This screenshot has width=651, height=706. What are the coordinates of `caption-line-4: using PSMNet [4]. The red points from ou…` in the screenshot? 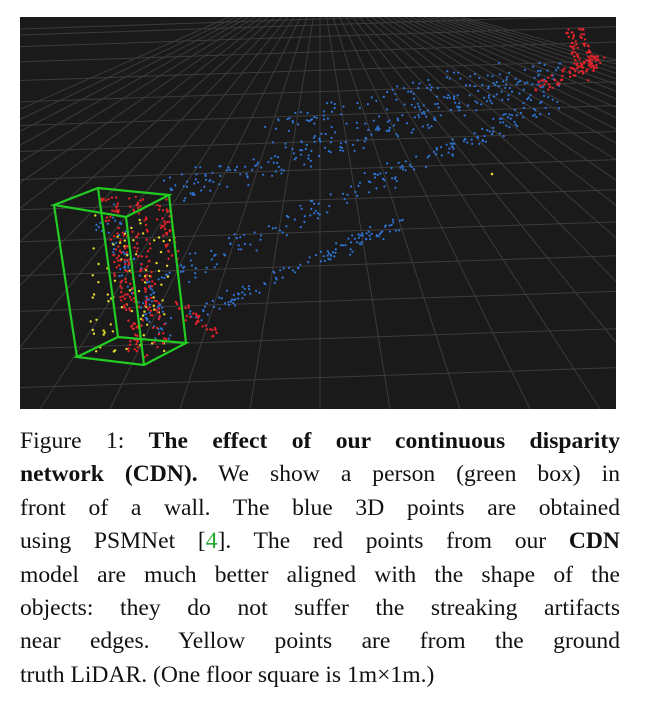 It's located at (320, 541).